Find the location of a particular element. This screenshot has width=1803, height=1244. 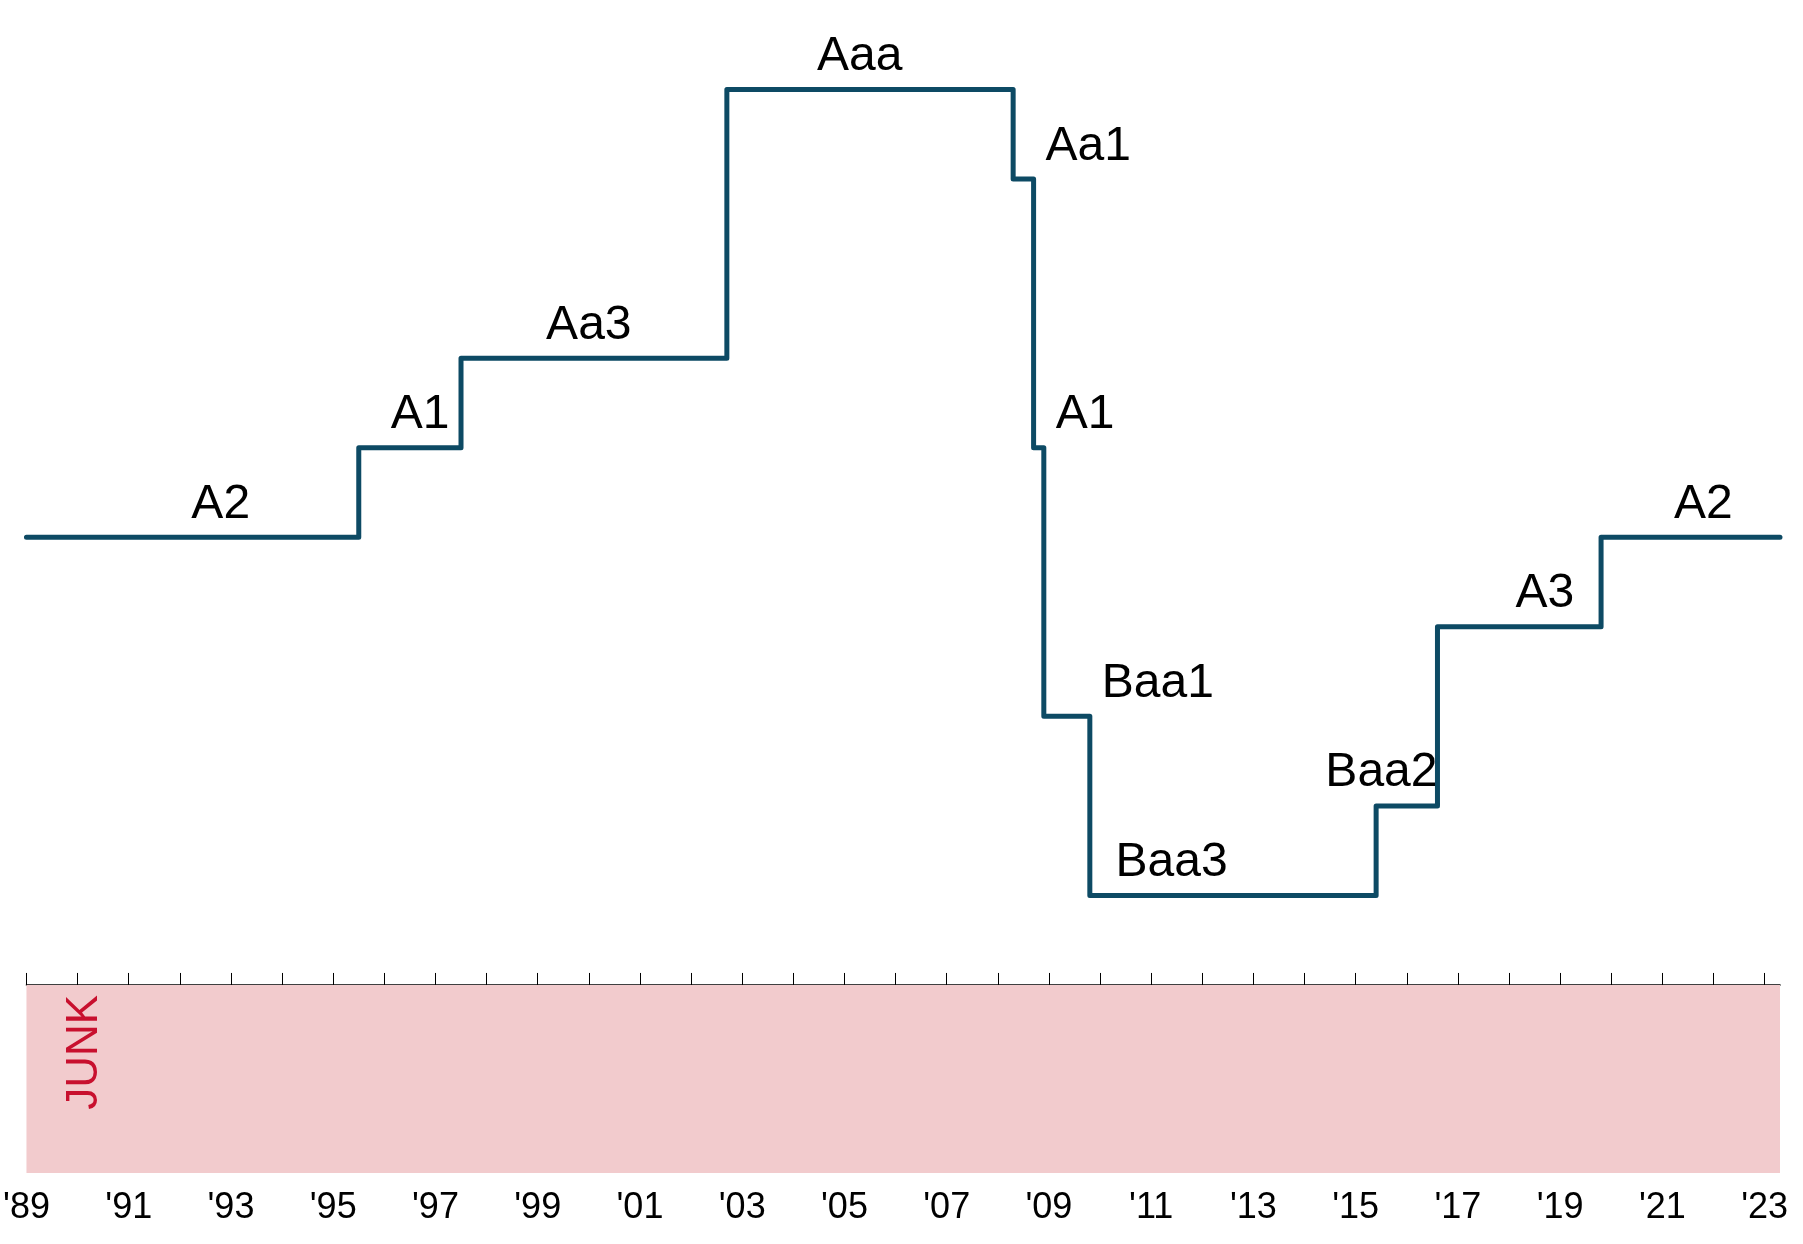

x-tick-label: '15 is located at coordinates (1356, 1205).